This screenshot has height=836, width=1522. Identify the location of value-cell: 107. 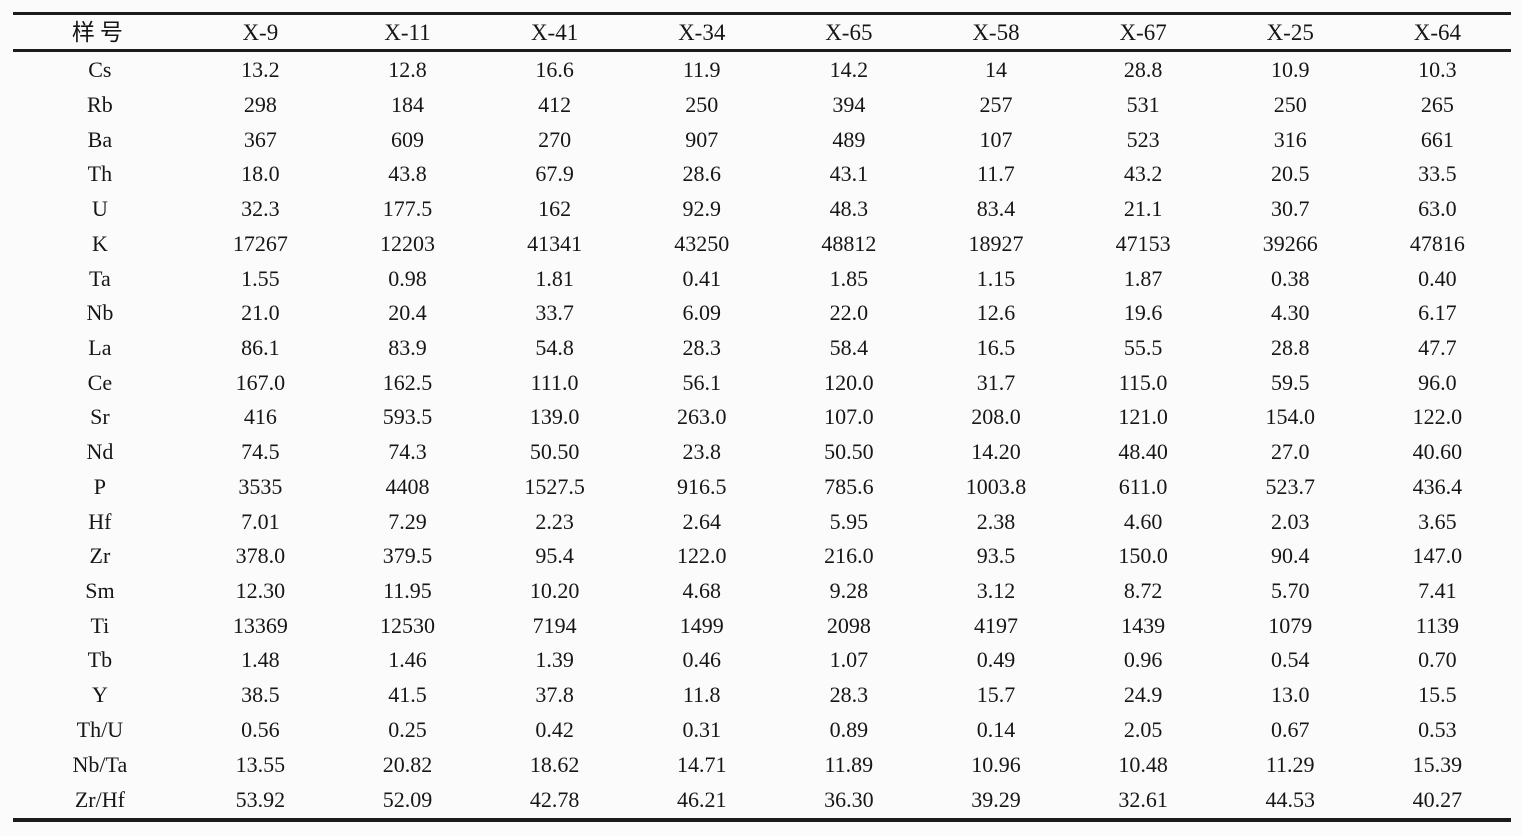
(996, 139).